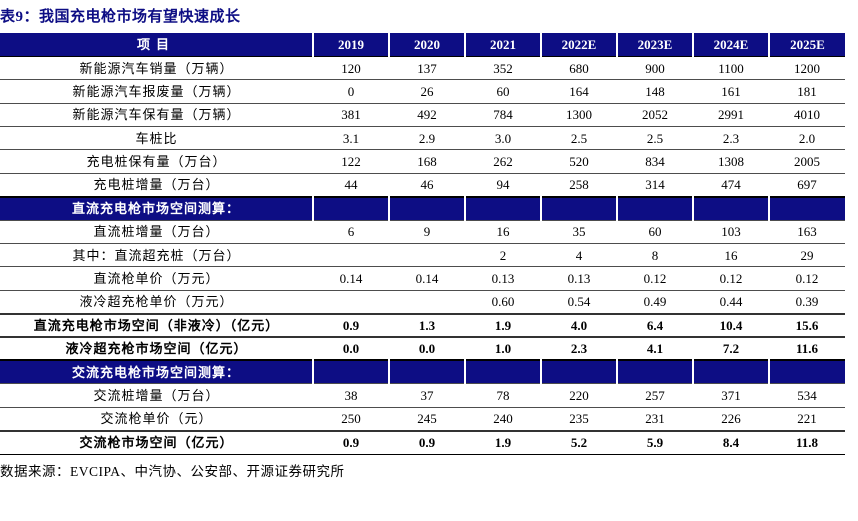 The height and width of the screenshot is (521, 858). I want to click on data-cell: 2005, so click(807, 161).